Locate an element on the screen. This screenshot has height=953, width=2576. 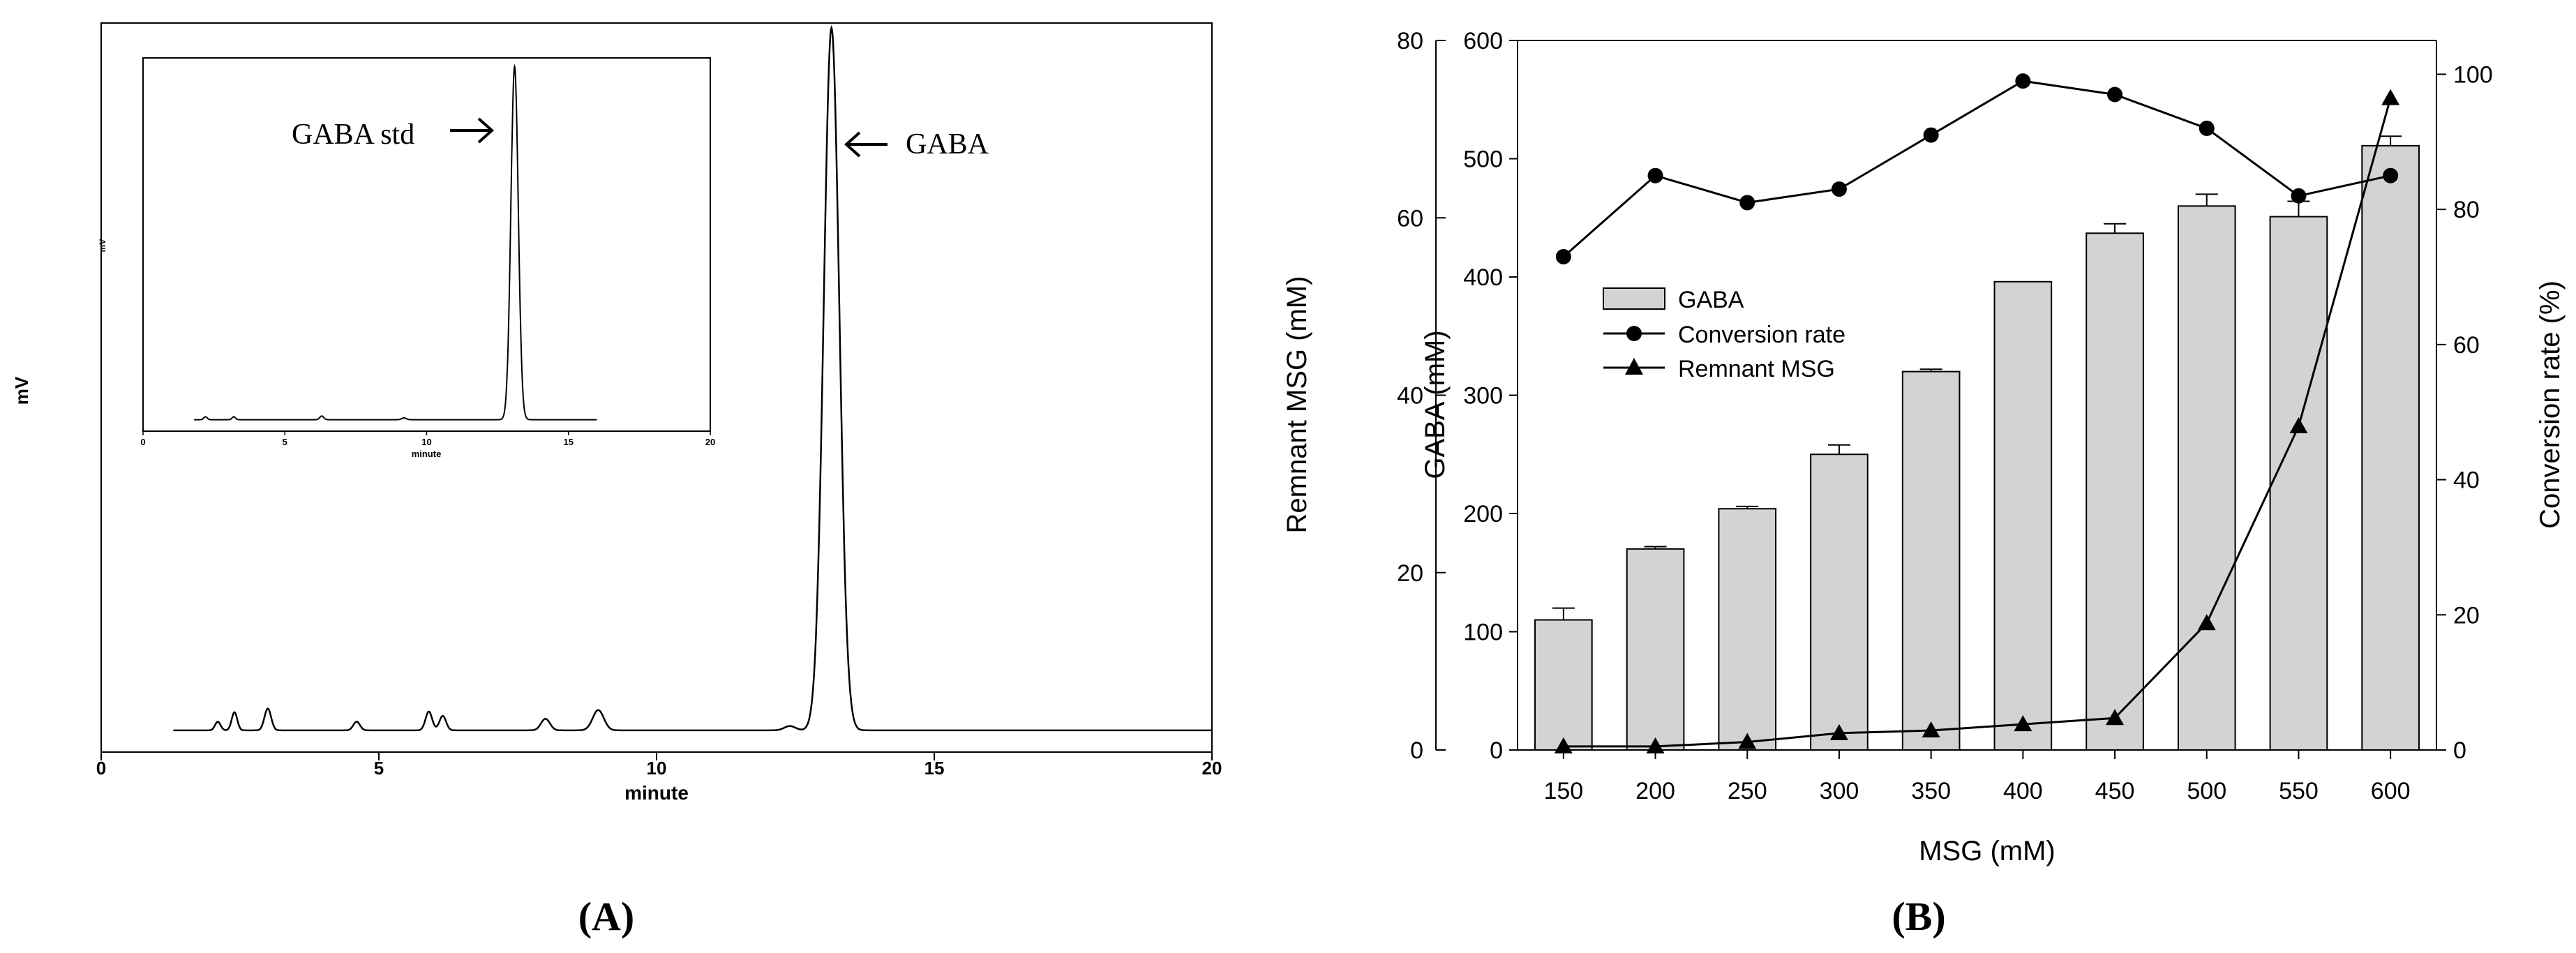
panel-a-x-tick-label: 10 is located at coordinates (657, 768).